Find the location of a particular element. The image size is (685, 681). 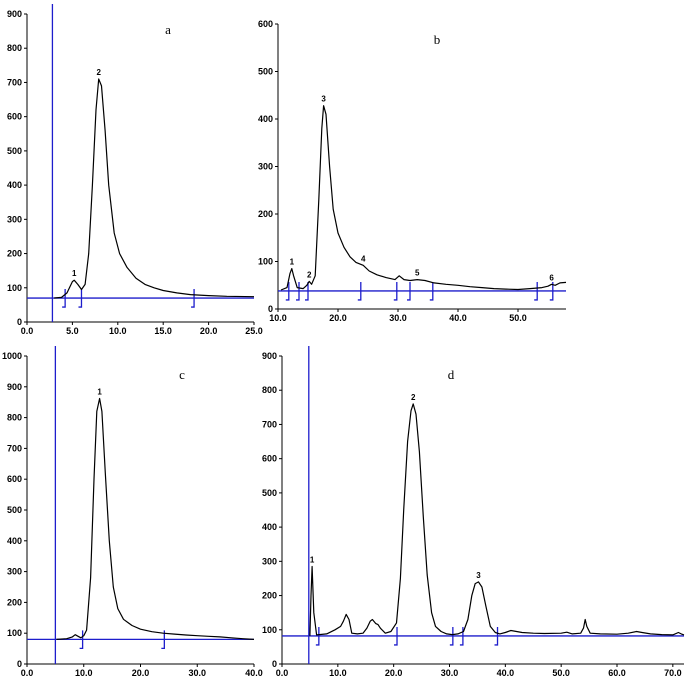

panel-letter: c is located at coordinates (182, 374).